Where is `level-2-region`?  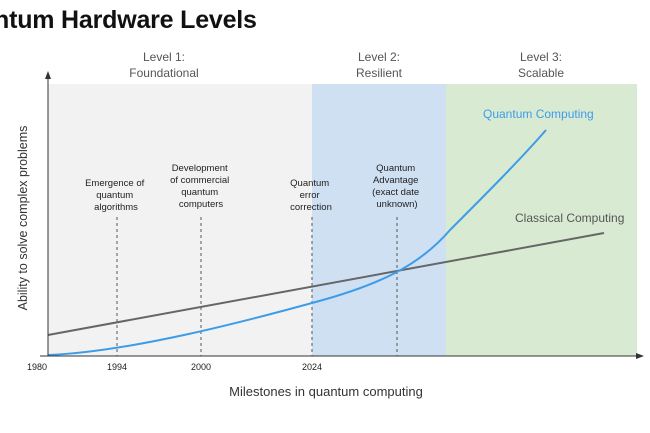
level-2-region is located at coordinates (379, 220).